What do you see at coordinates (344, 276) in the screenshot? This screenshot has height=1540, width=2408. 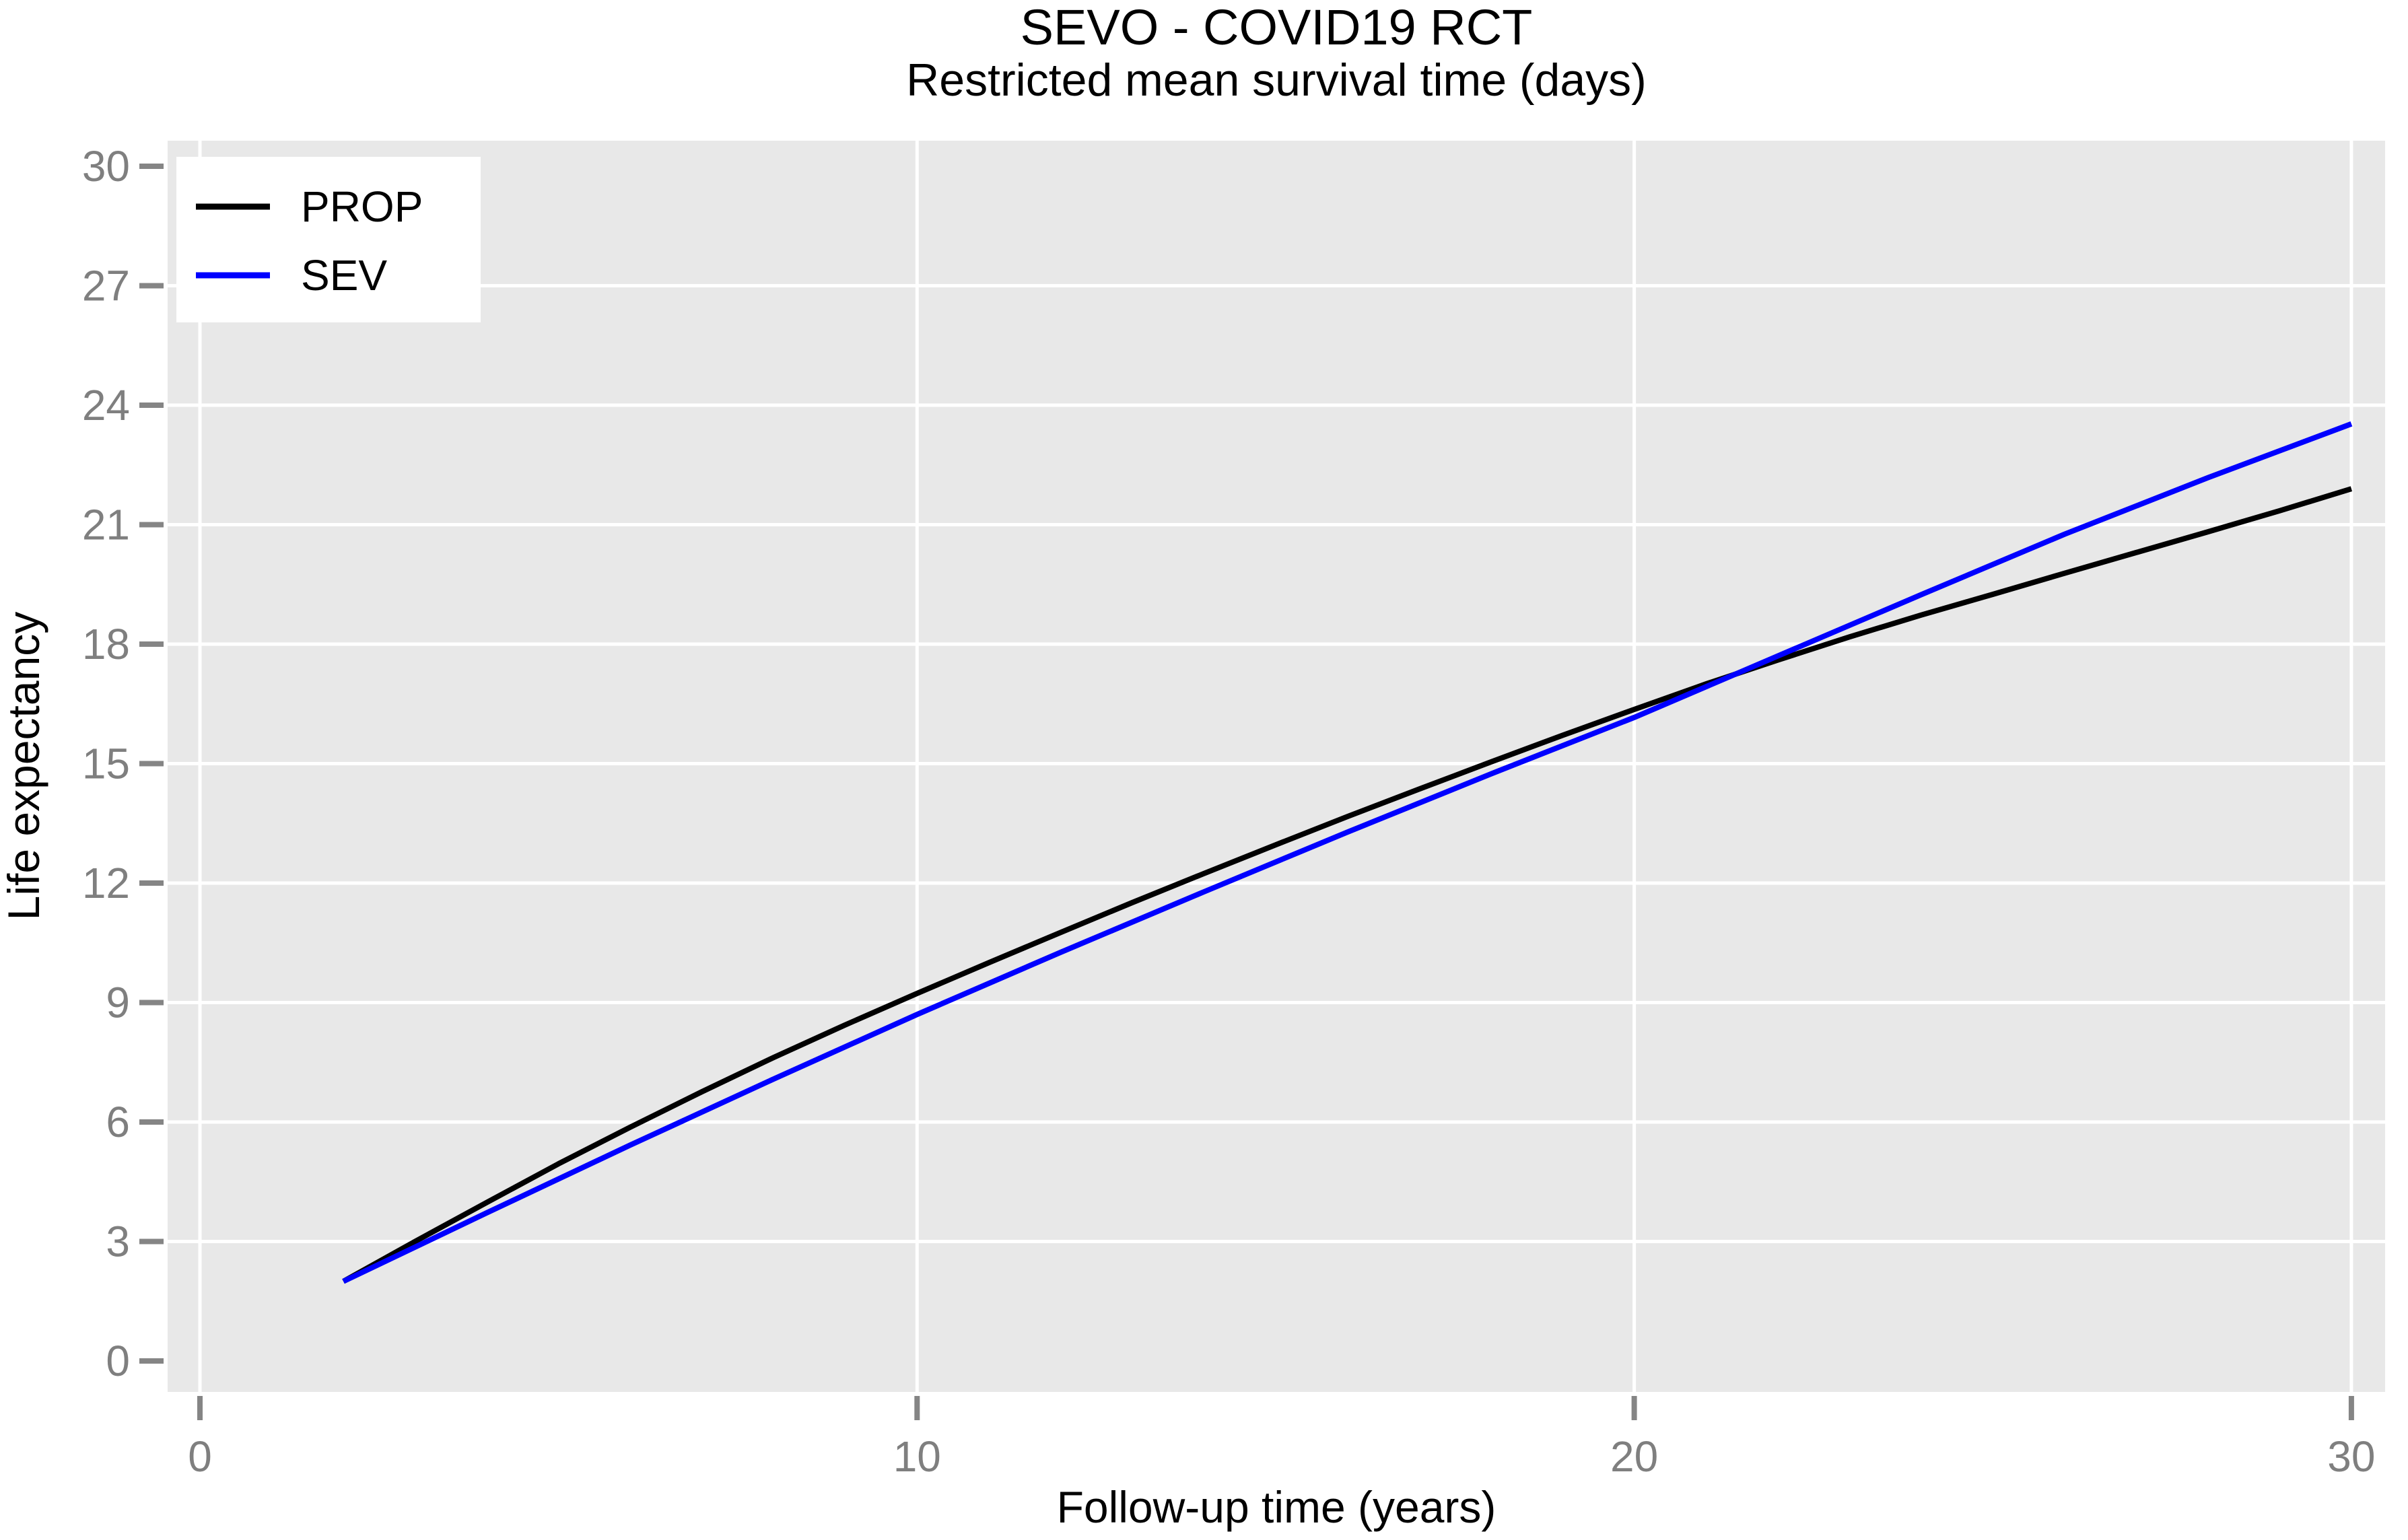 I see `legend-label-sev: SEV` at bounding box center [344, 276].